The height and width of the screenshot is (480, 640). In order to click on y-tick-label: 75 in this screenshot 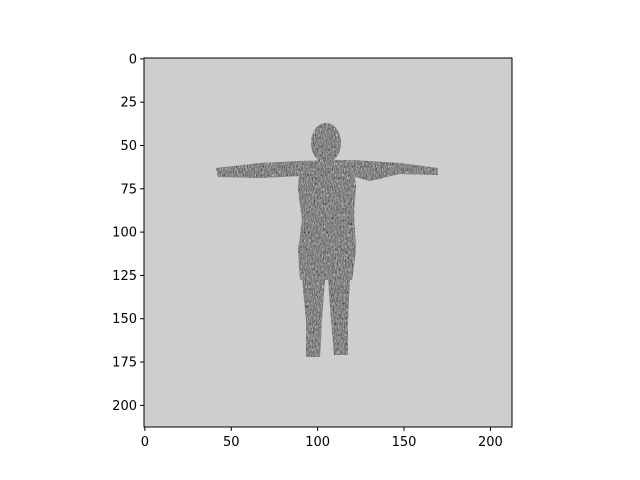, I will do `click(128, 189)`.